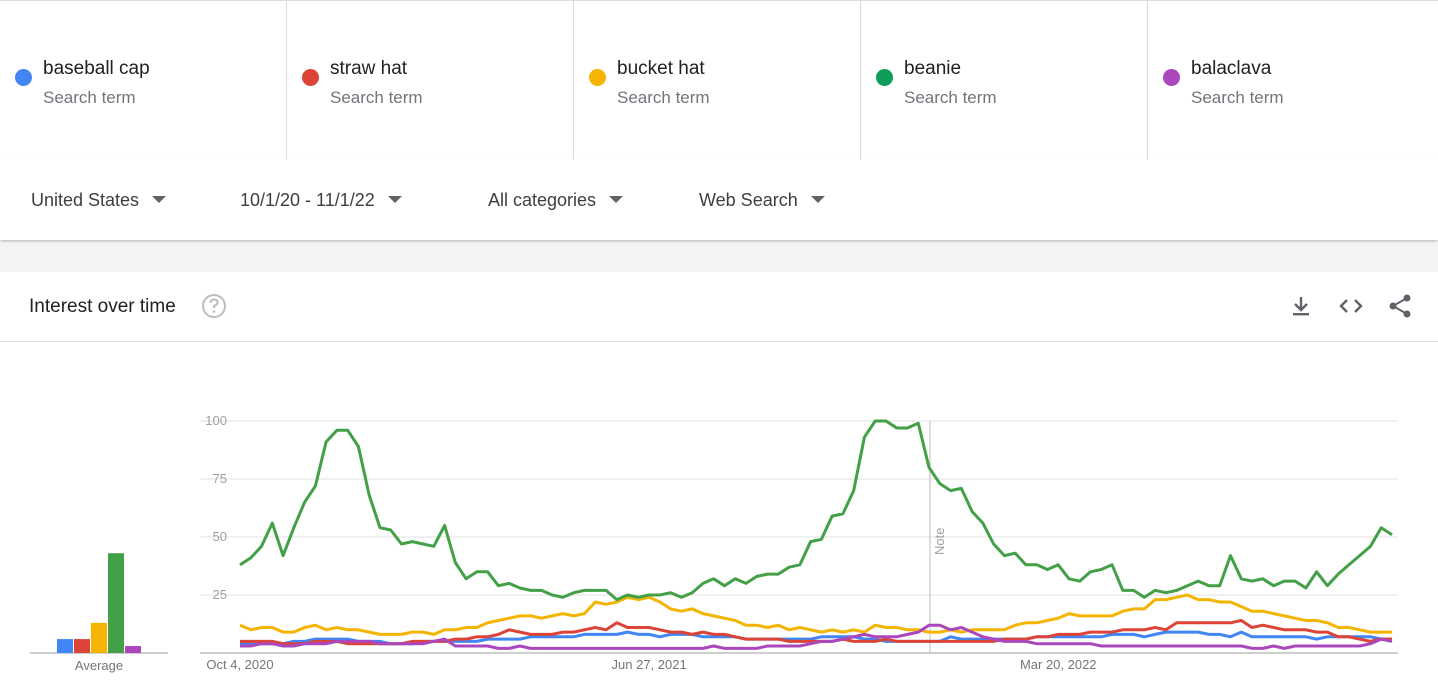  I want to click on filter-dropdown: United States, so click(99, 200).